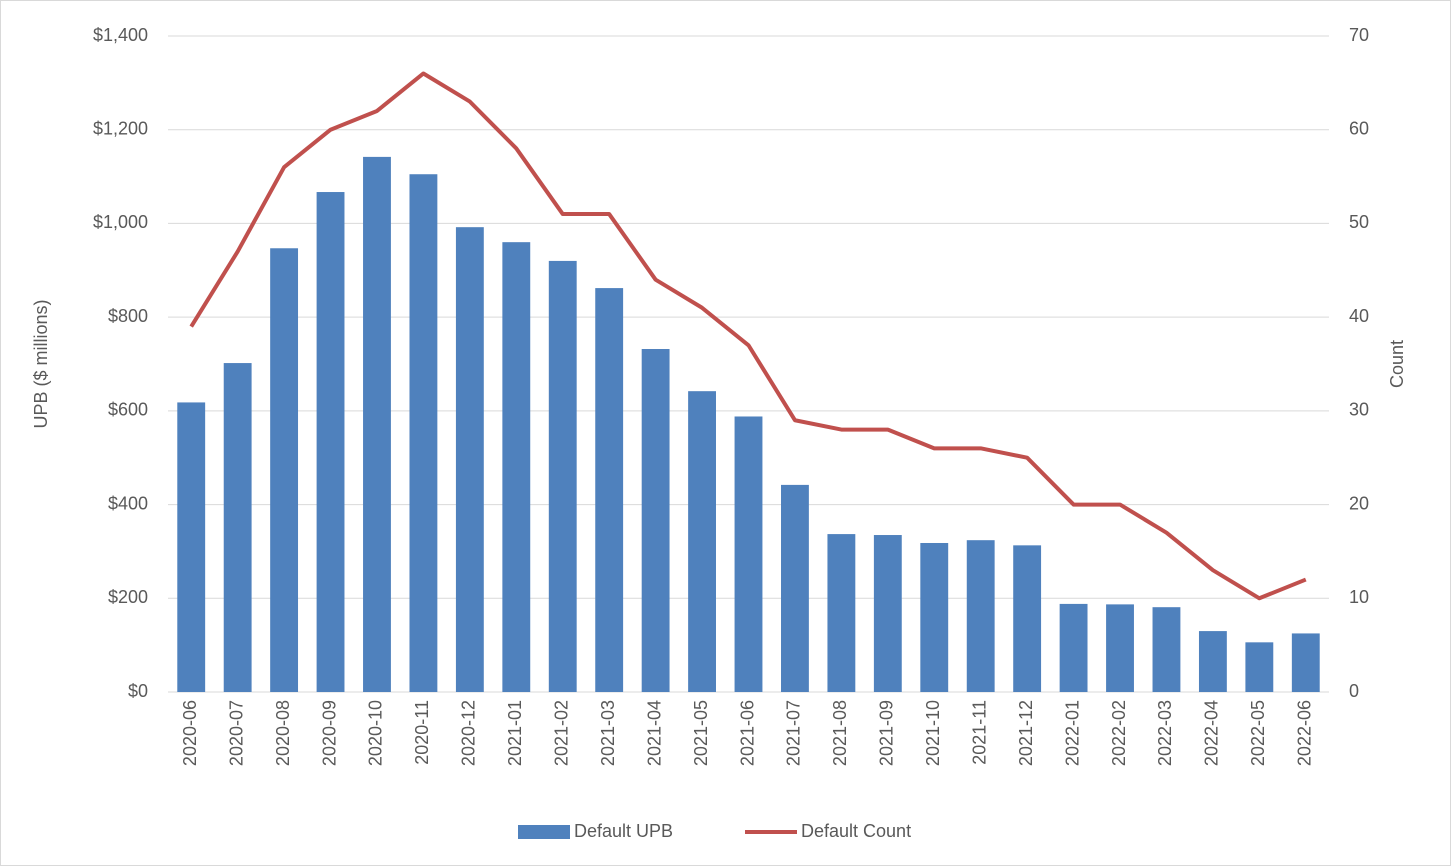  Describe the element at coordinates (1305, 733) in the screenshot. I see `x-tick-label: 2022-06` at that location.